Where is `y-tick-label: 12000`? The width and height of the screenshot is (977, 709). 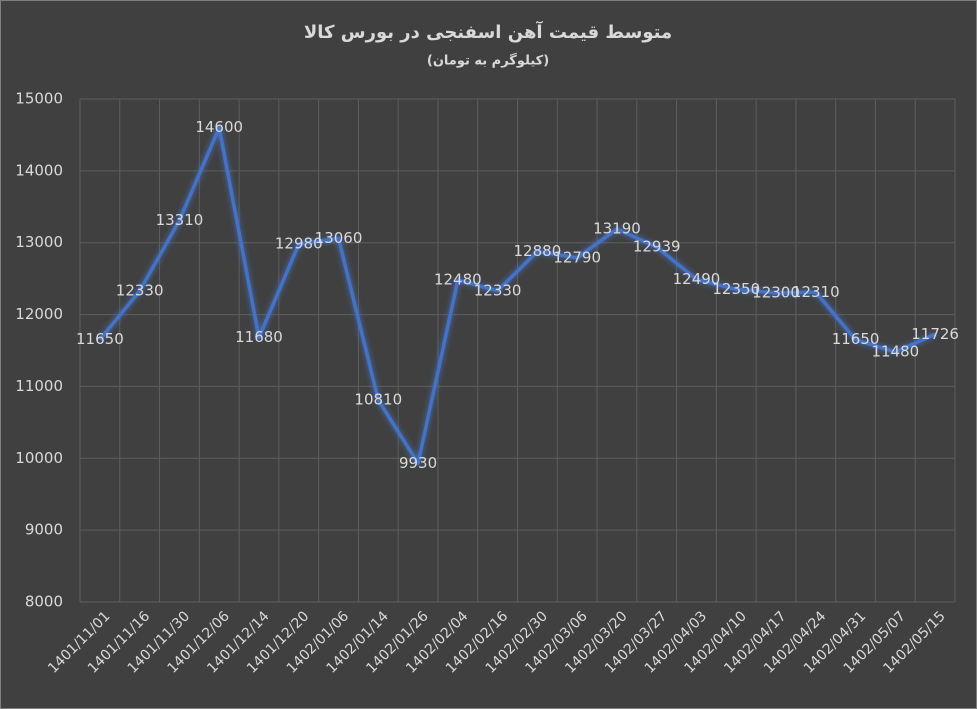 y-tick-label: 12000 is located at coordinates (39, 314).